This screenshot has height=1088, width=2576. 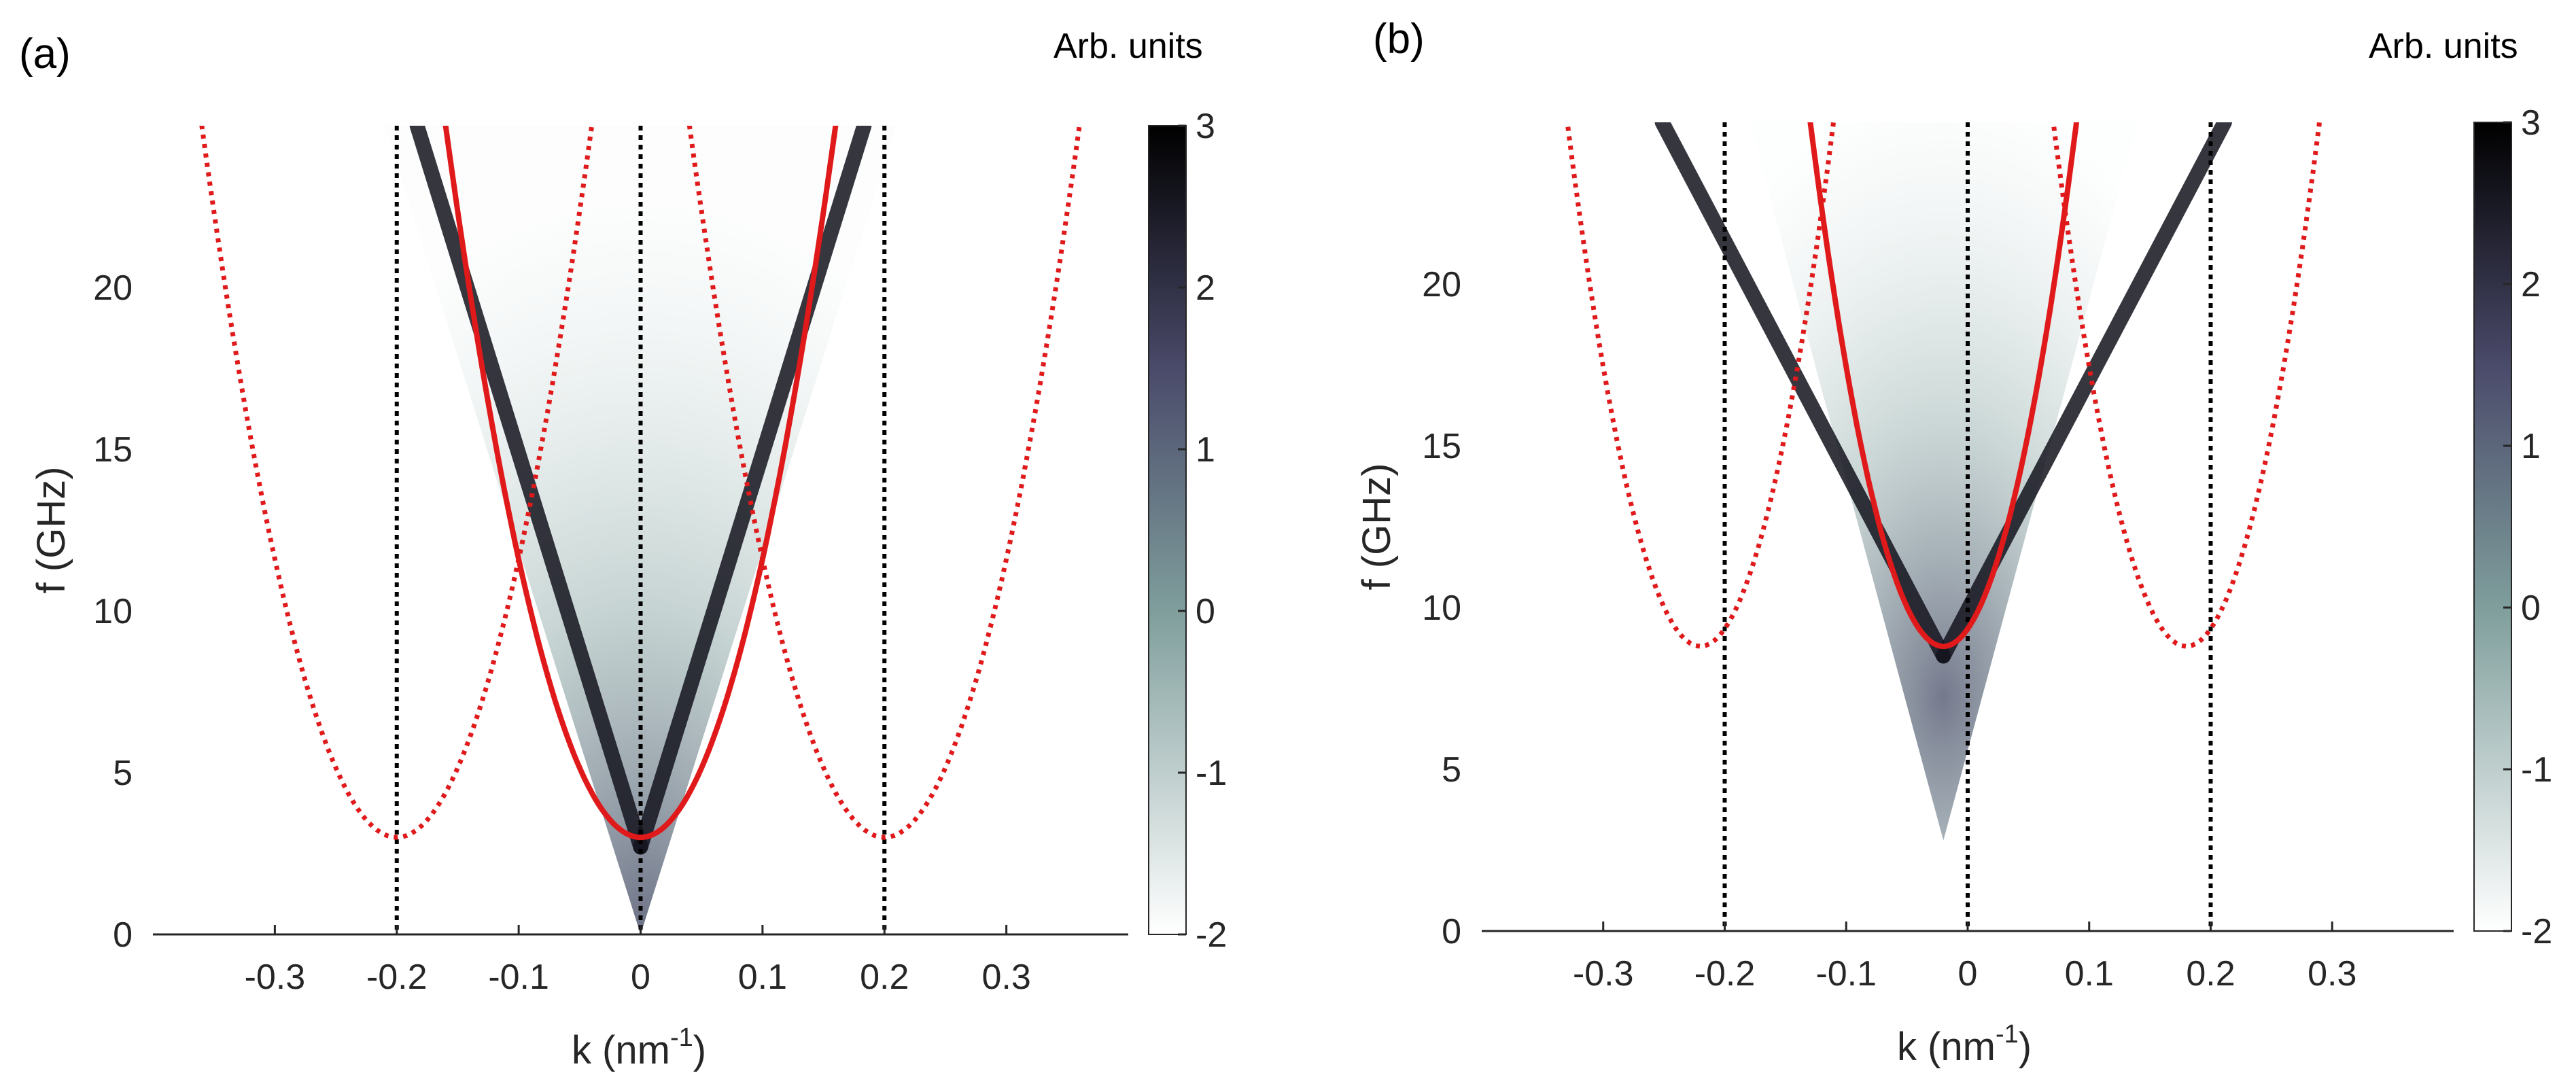 I want to click on colorbar-tick-b: 2, so click(x=2522, y=284).